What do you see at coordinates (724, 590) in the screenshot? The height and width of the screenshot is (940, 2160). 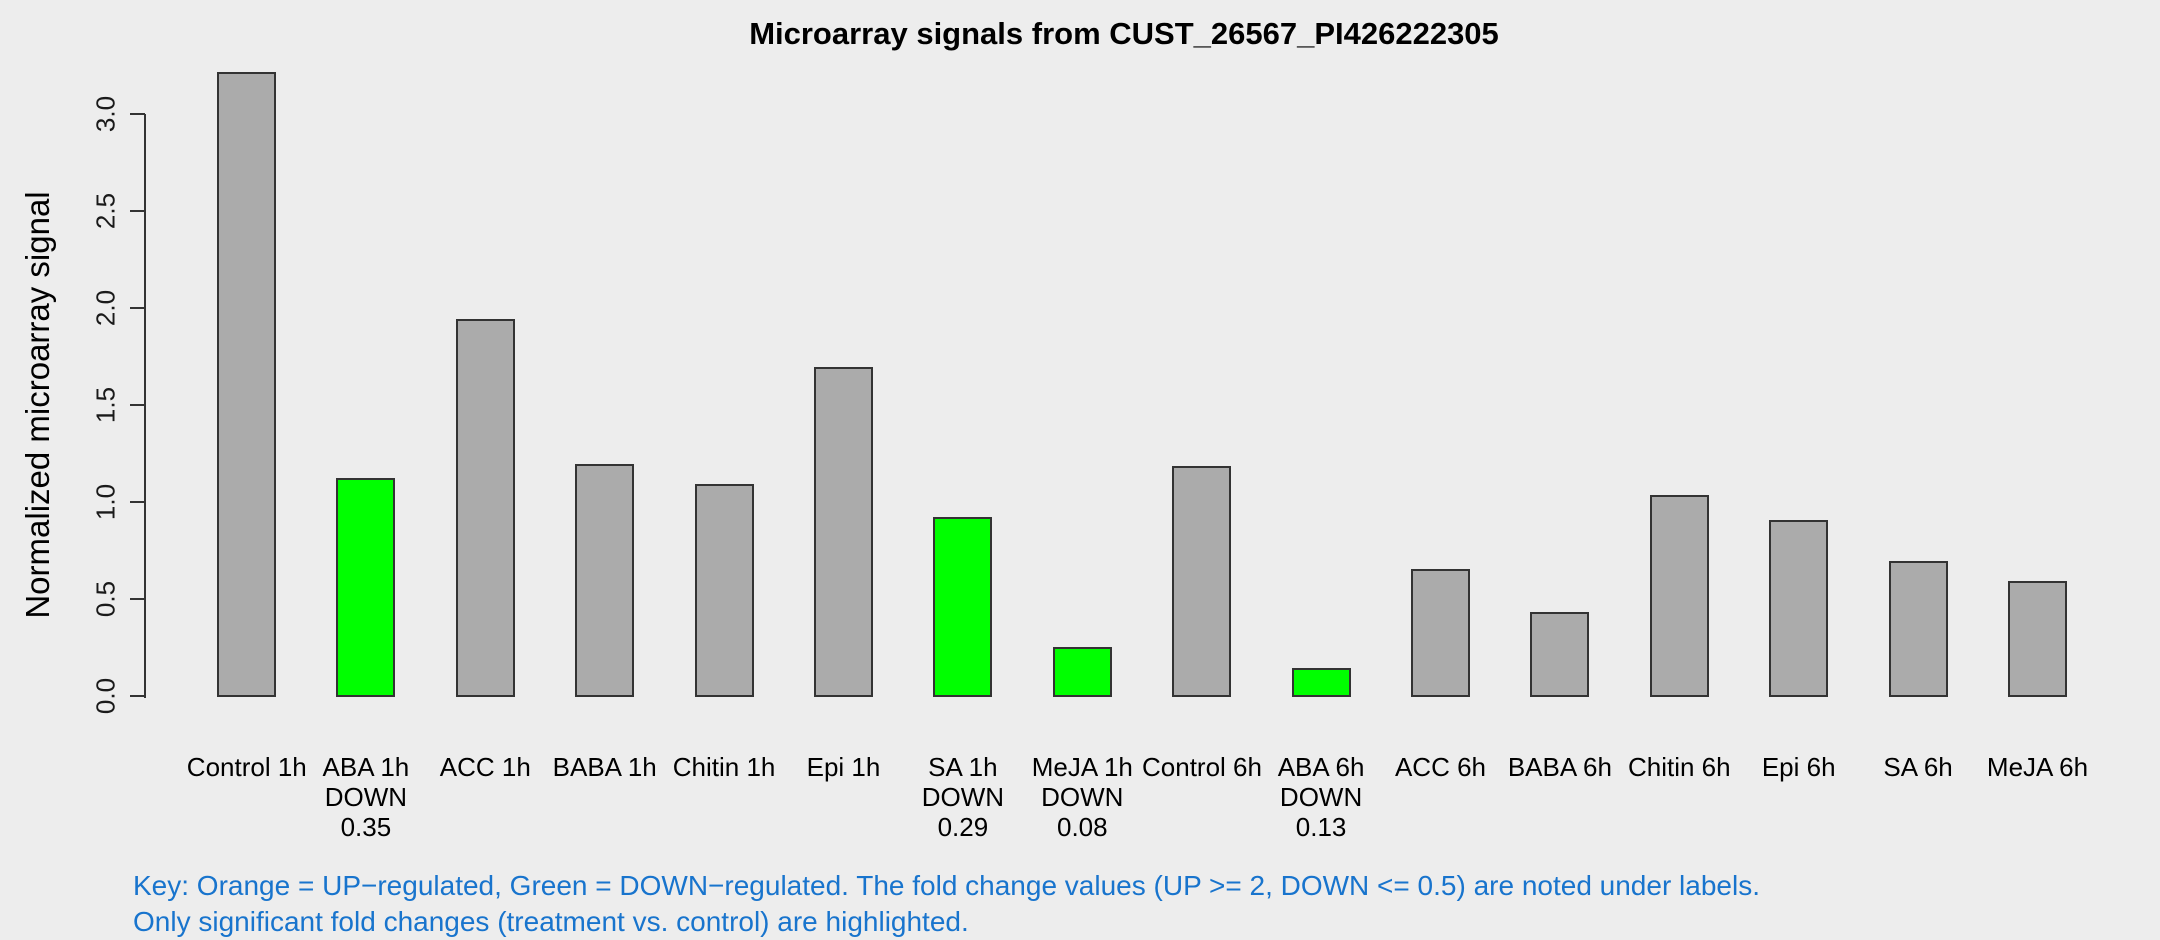 I see `bar-chitin-1h` at bounding box center [724, 590].